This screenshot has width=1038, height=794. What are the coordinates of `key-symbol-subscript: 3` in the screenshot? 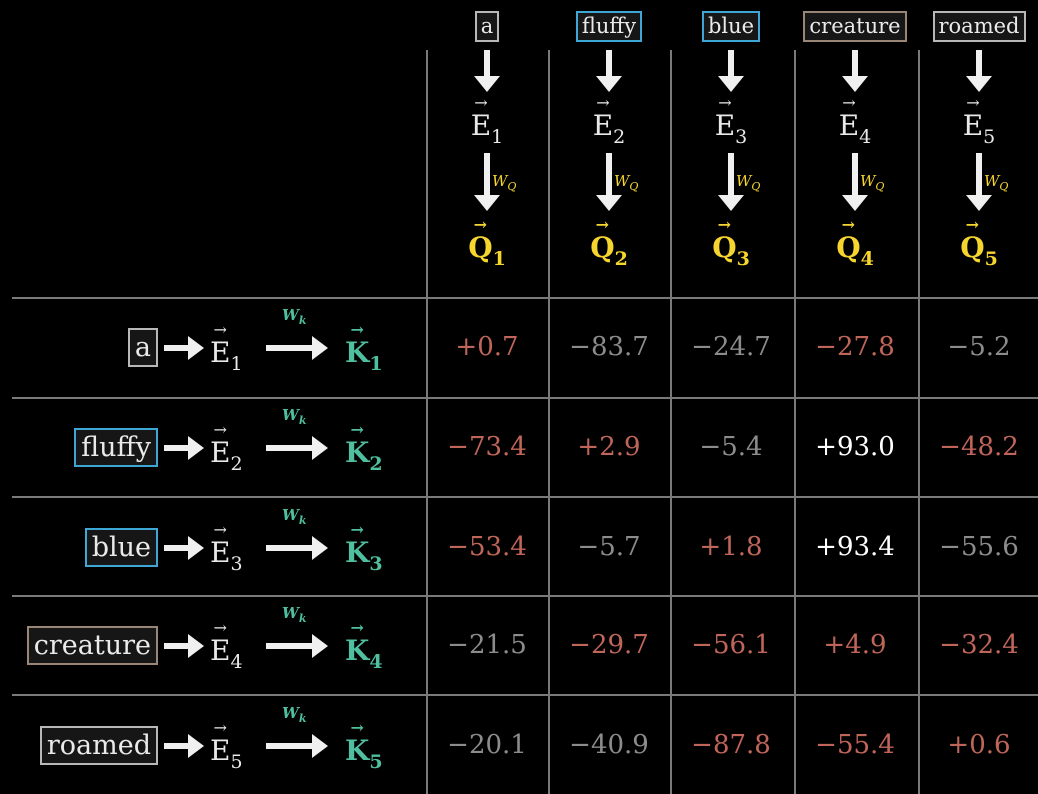 It's located at (376, 564).